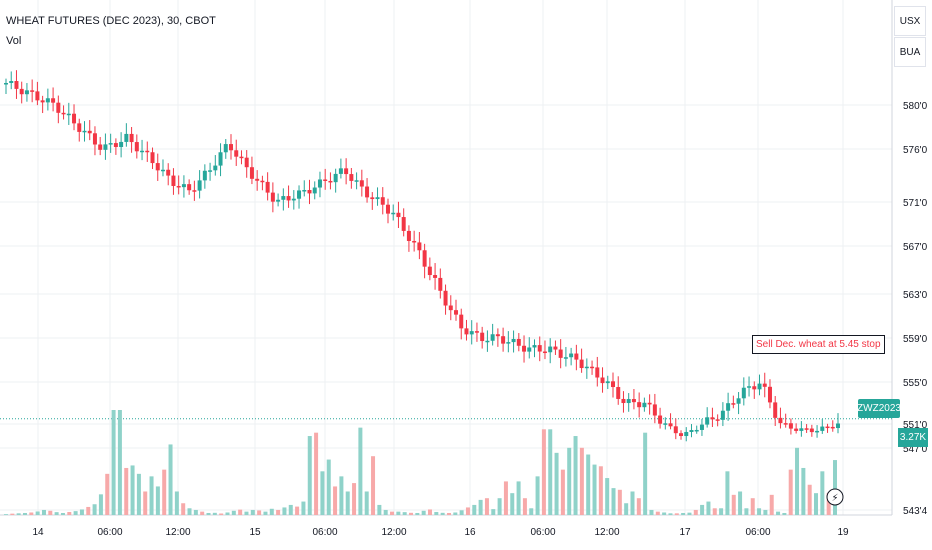 The height and width of the screenshot is (550, 932). I want to click on volume-indicator-label: Vol, so click(14, 41).